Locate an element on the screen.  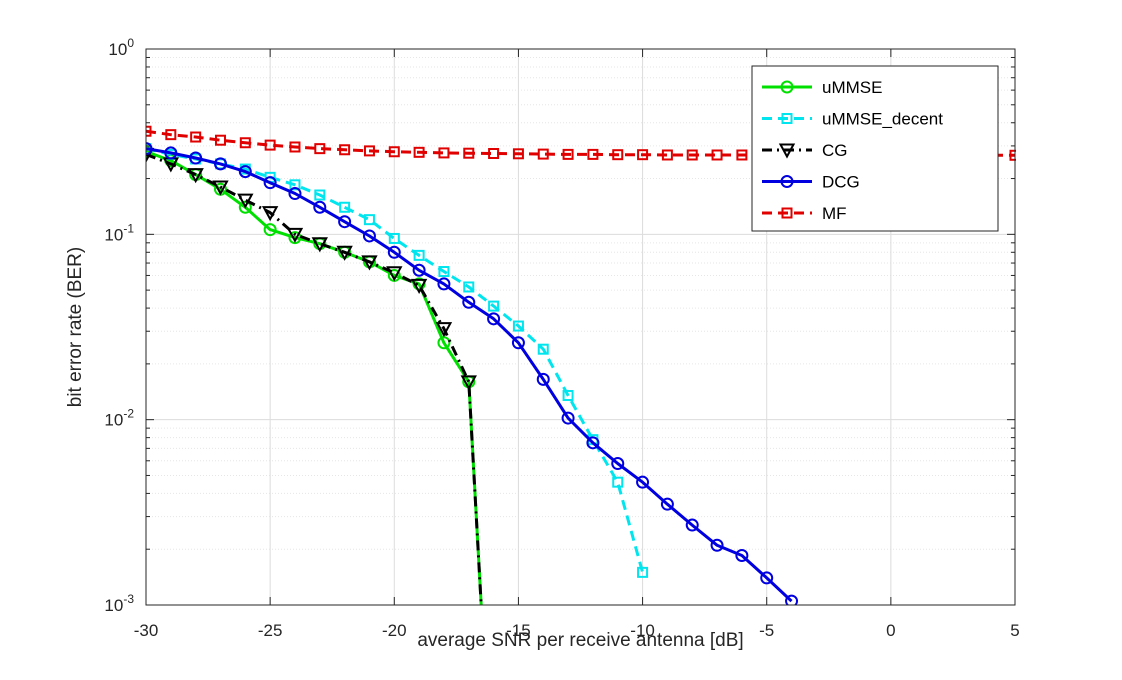
y-tick-label: 10⁻² is located at coordinates (119, 418).